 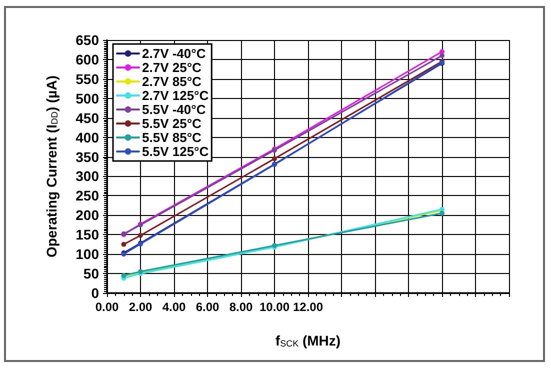 What do you see at coordinates (88, 176) in the screenshot?
I see `y-tick-label: 300` at bounding box center [88, 176].